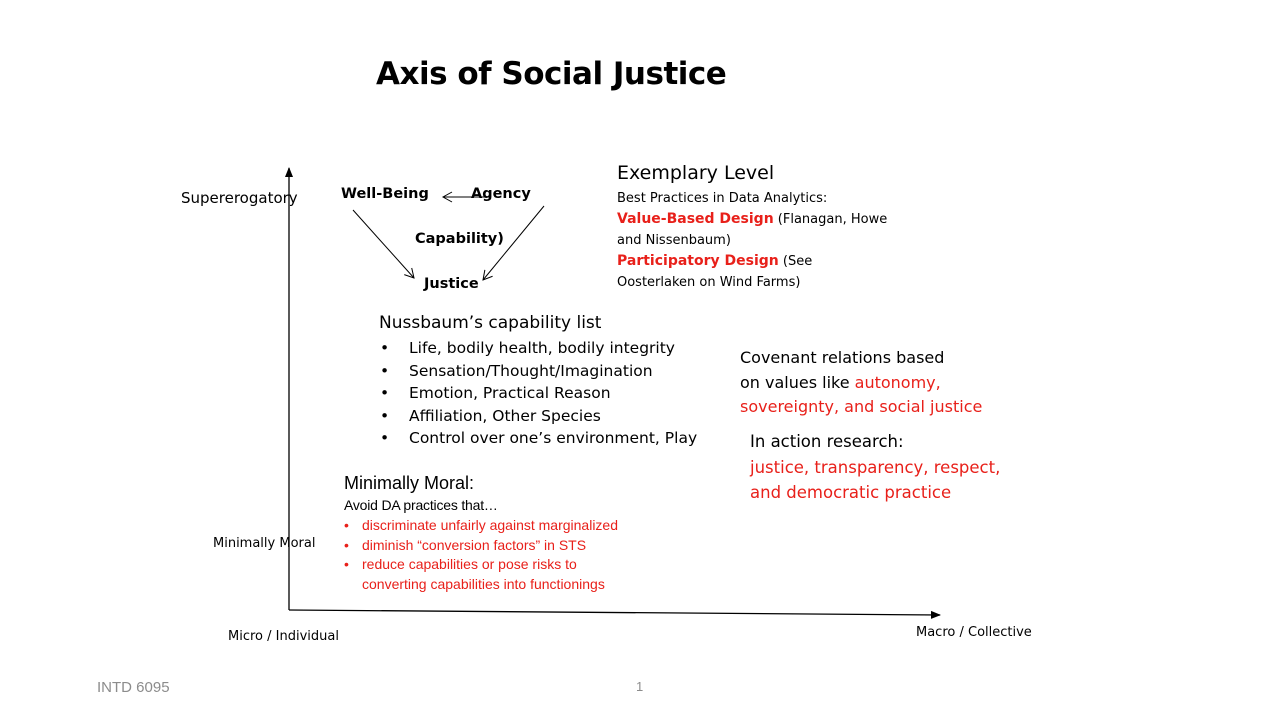 The height and width of the screenshot is (720, 1280). I want to click on participatory-design-label: Participatory Design, so click(698, 261).